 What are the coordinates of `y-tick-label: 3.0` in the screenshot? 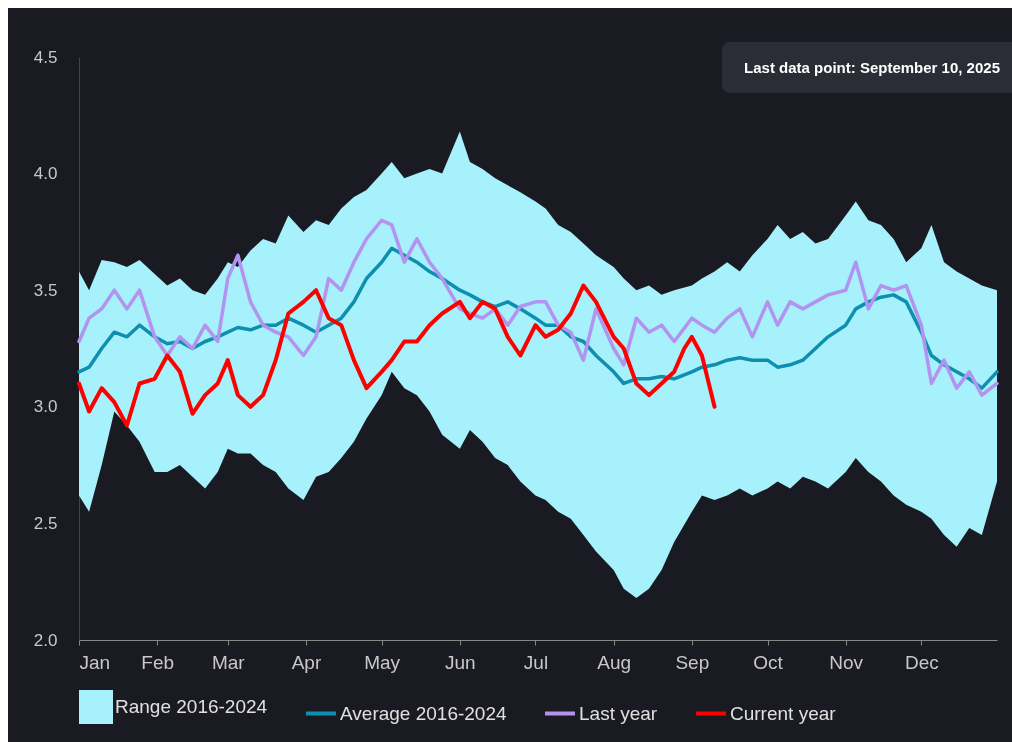 It's located at (45, 407).